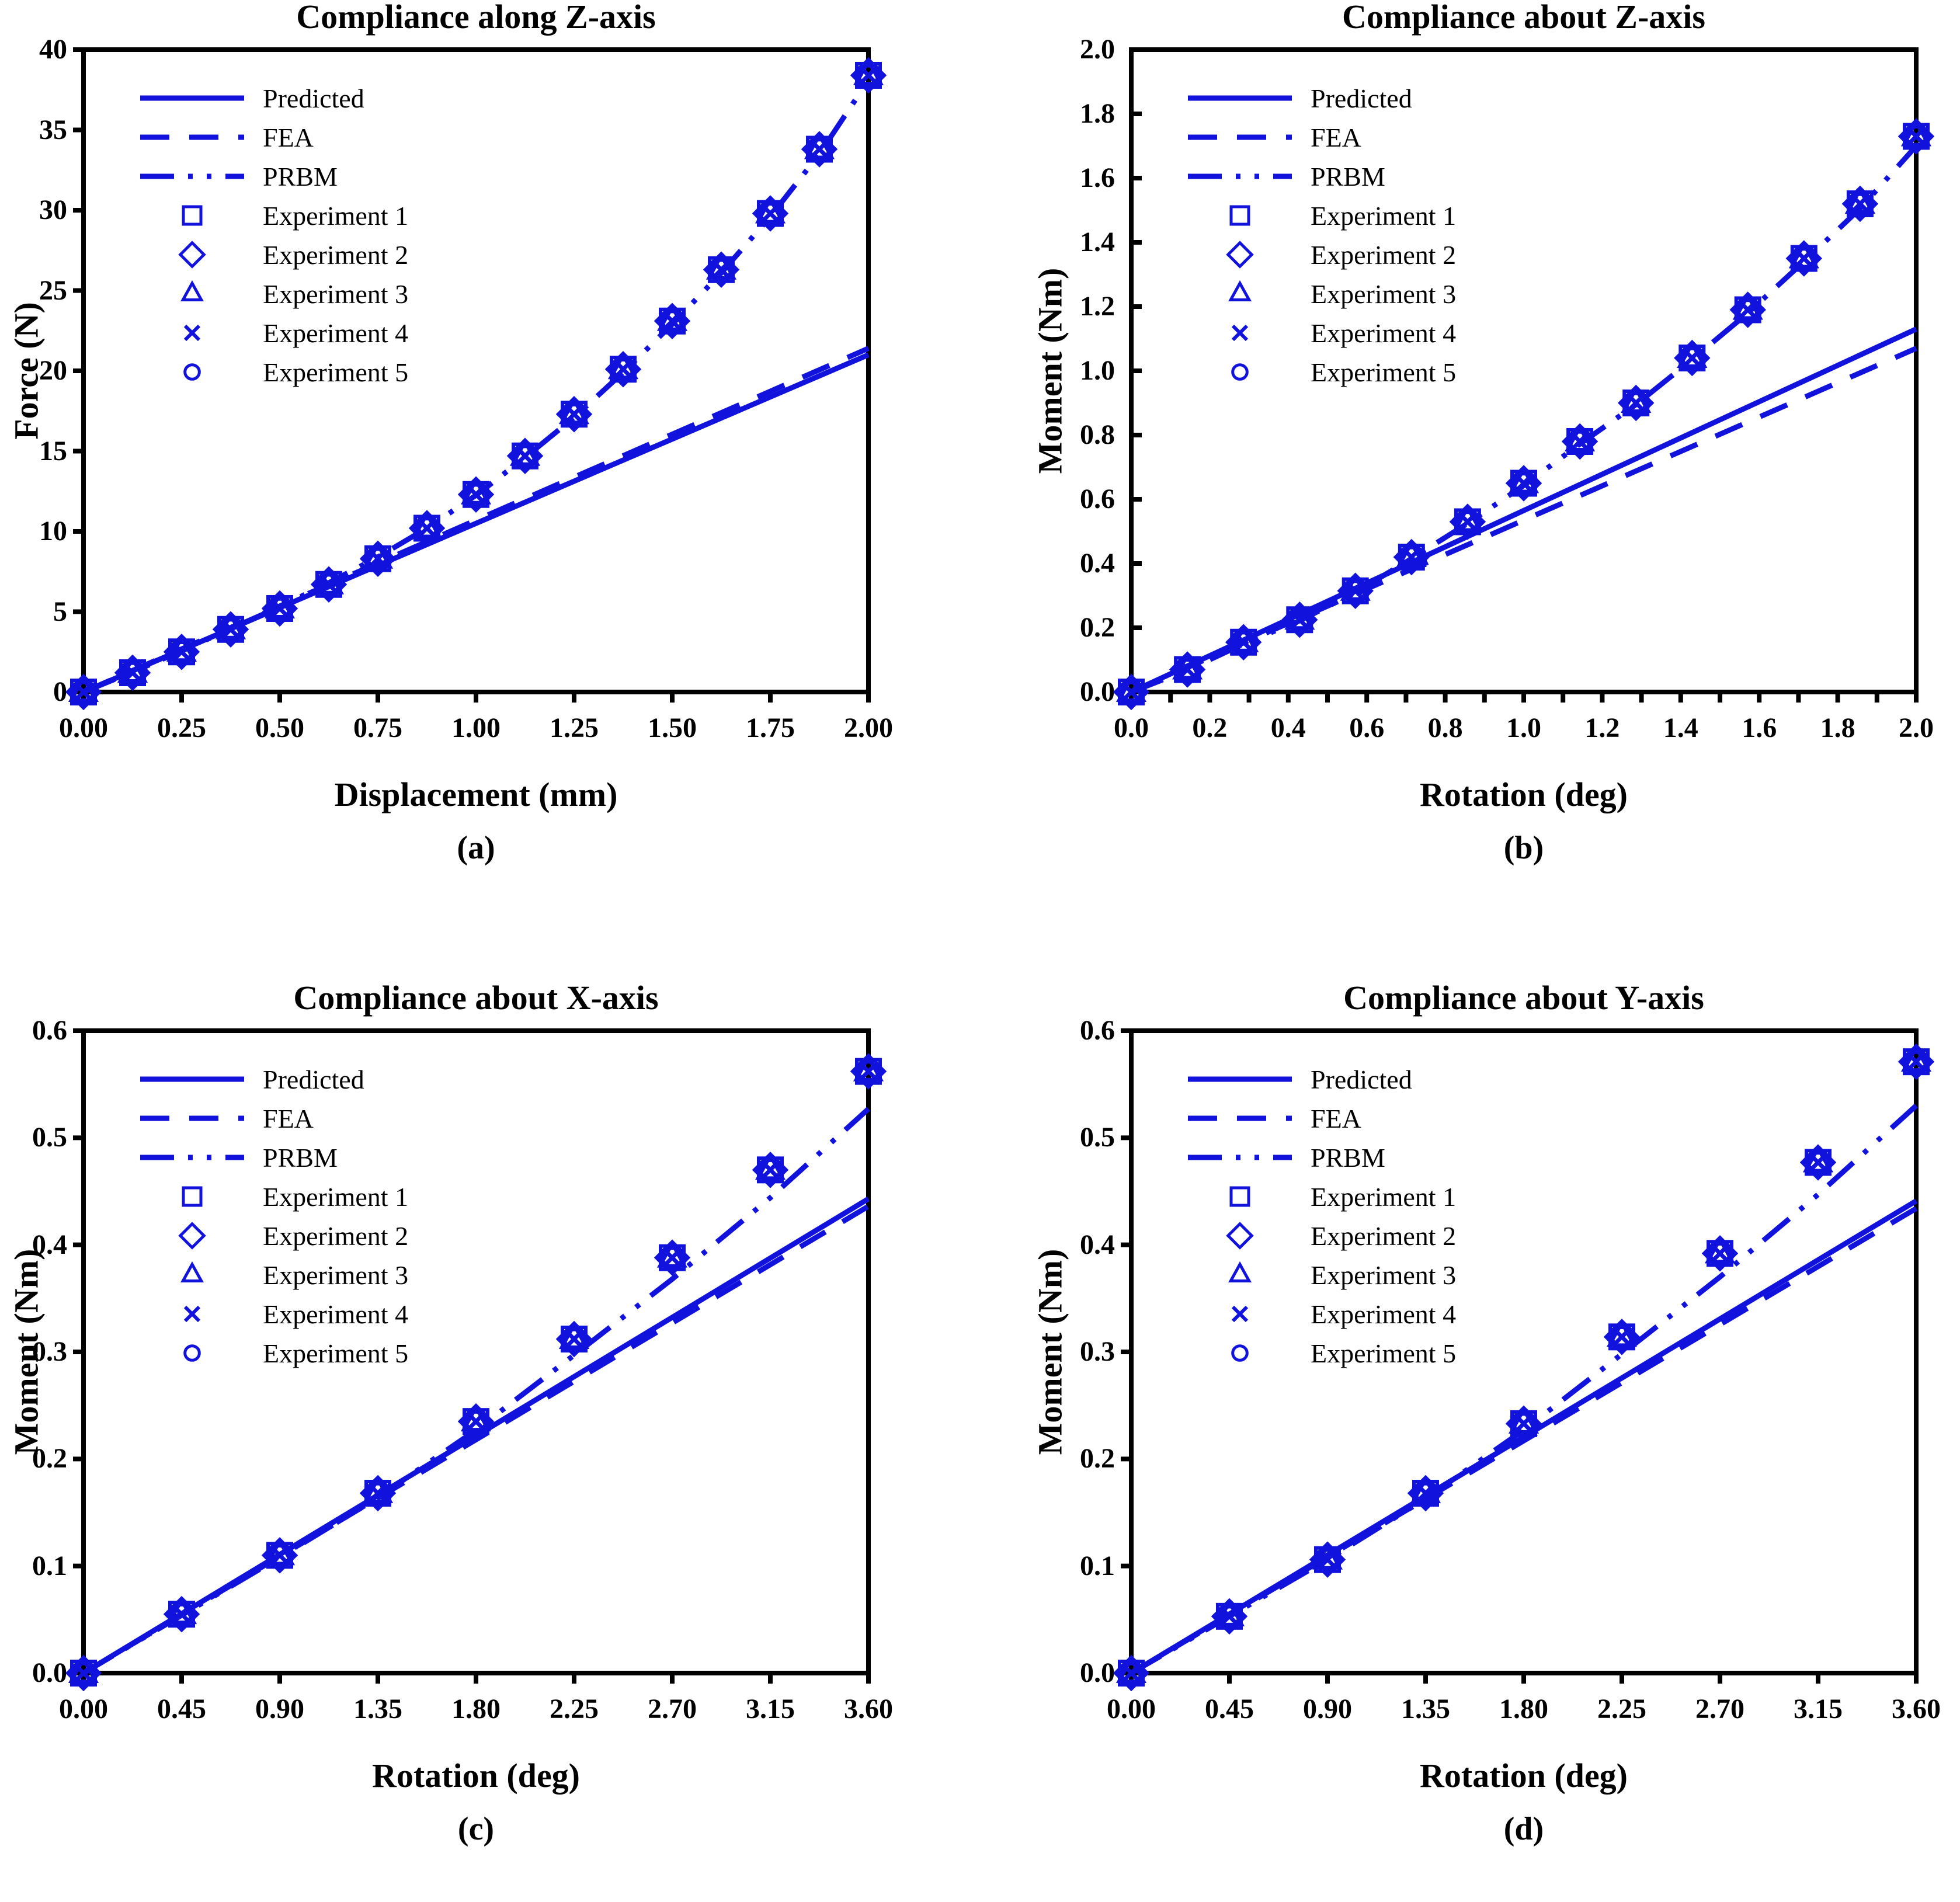 This screenshot has height=1902, width=1960. What do you see at coordinates (336, 1353) in the screenshot?
I see `legend-label: Experiment 5` at bounding box center [336, 1353].